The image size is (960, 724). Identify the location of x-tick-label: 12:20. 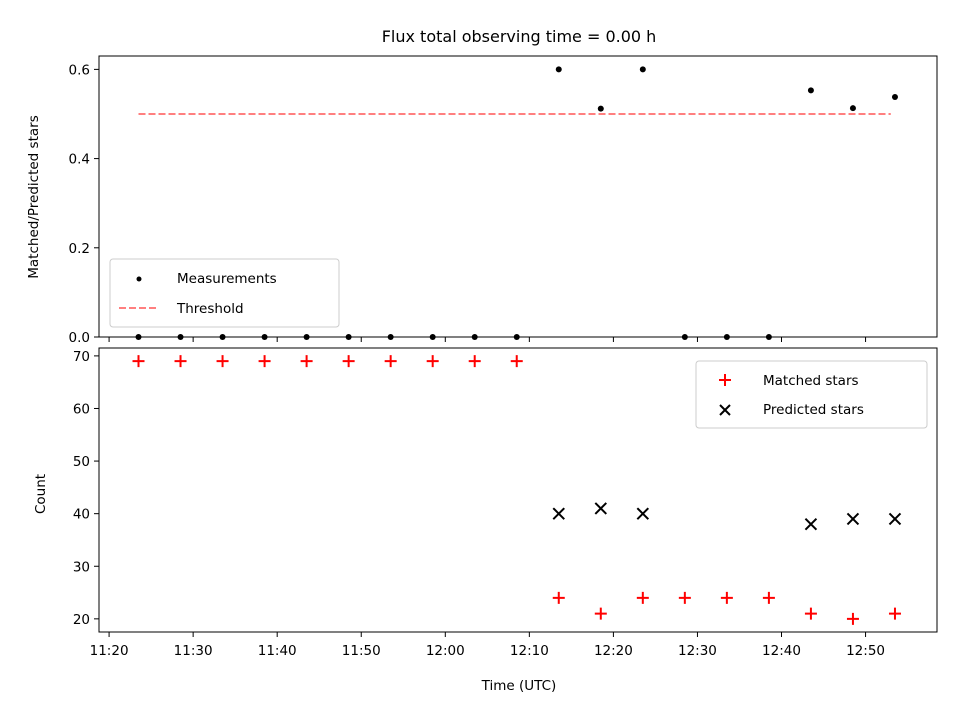
(613, 651).